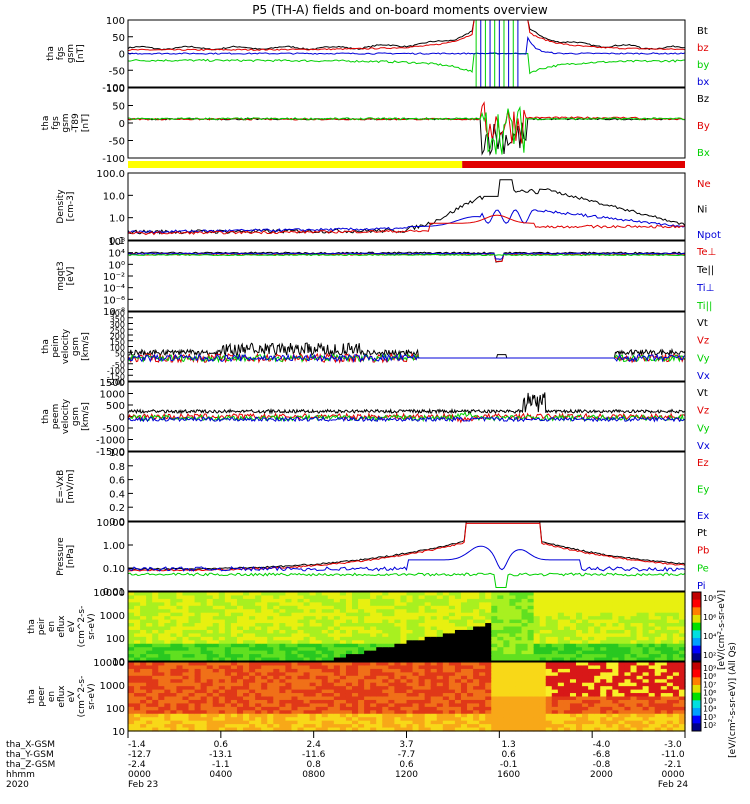 This screenshot has width=750, height=804. I want to click on y-tick-label: 50, so click(118, 107).